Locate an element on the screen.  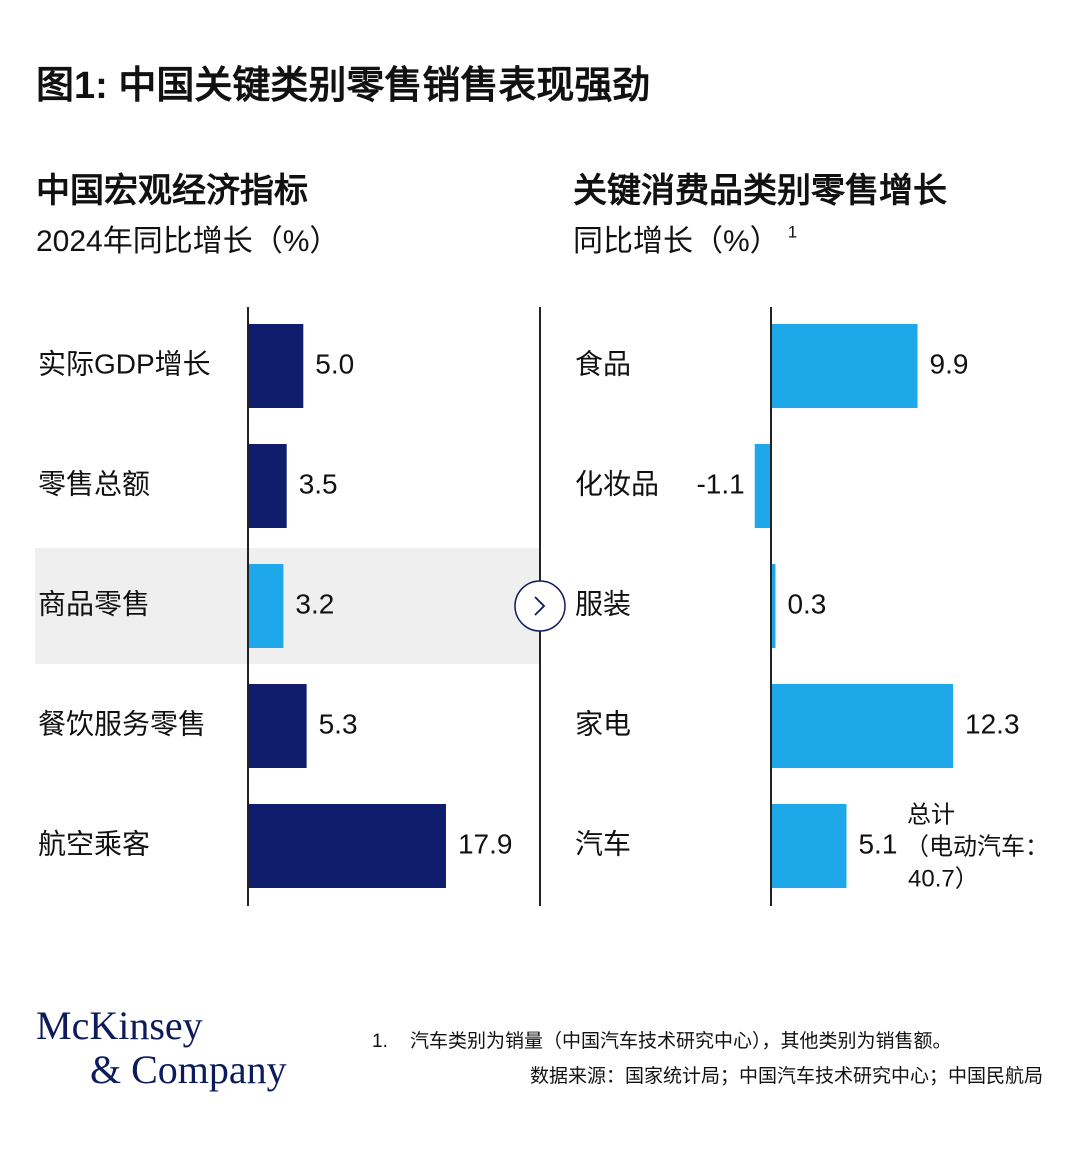
category-label: 实际GDP增长 is located at coordinates (124, 363).